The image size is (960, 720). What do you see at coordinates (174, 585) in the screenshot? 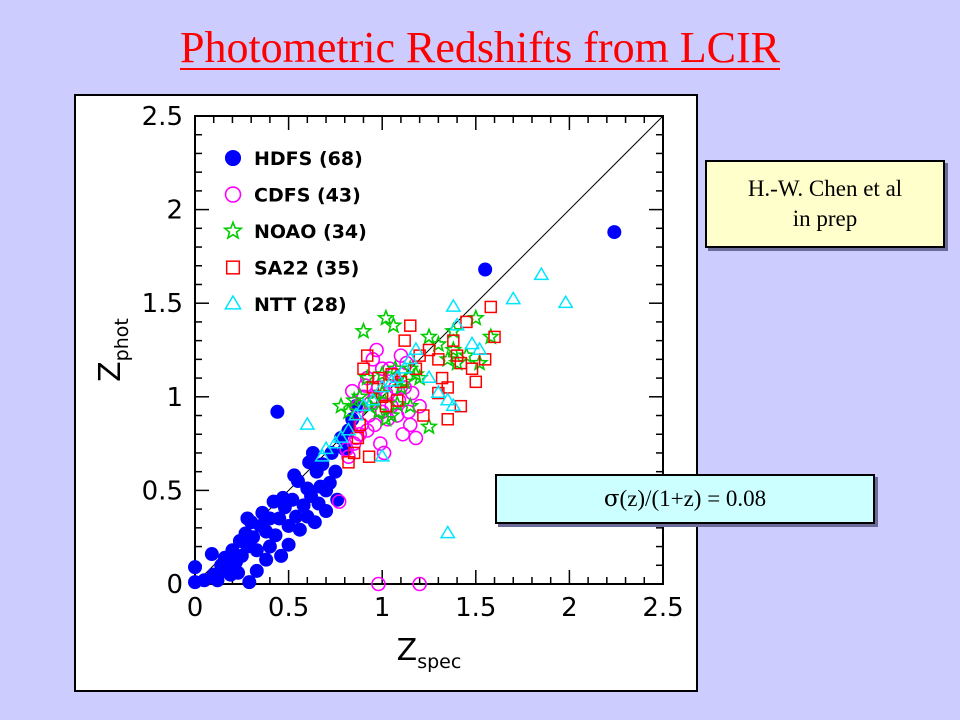
I see `y-tick-label: 0` at bounding box center [174, 585].